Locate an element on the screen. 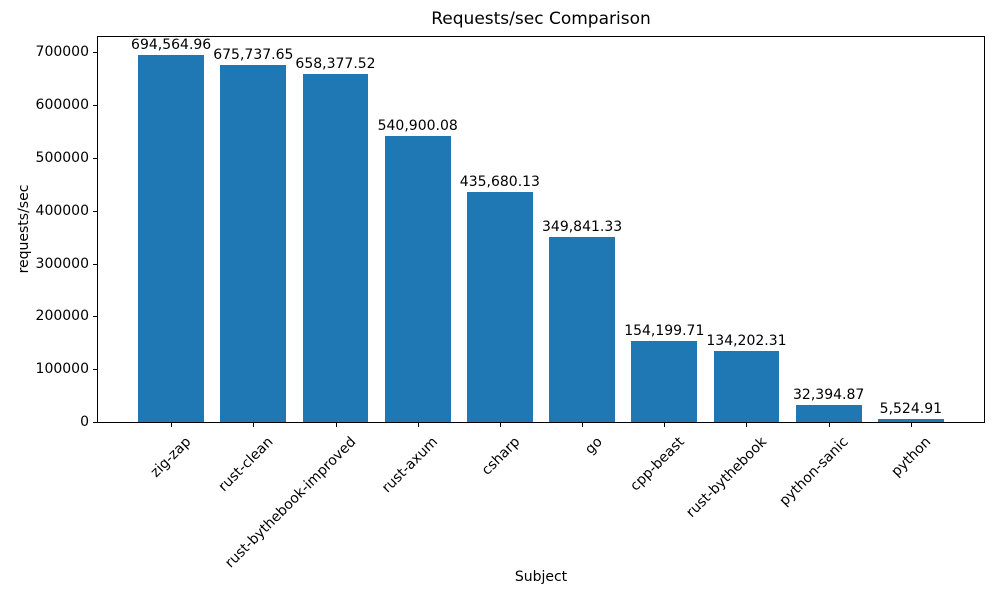 The image size is (1000, 600). bar-value-label: 349,841.33 is located at coordinates (582, 227).